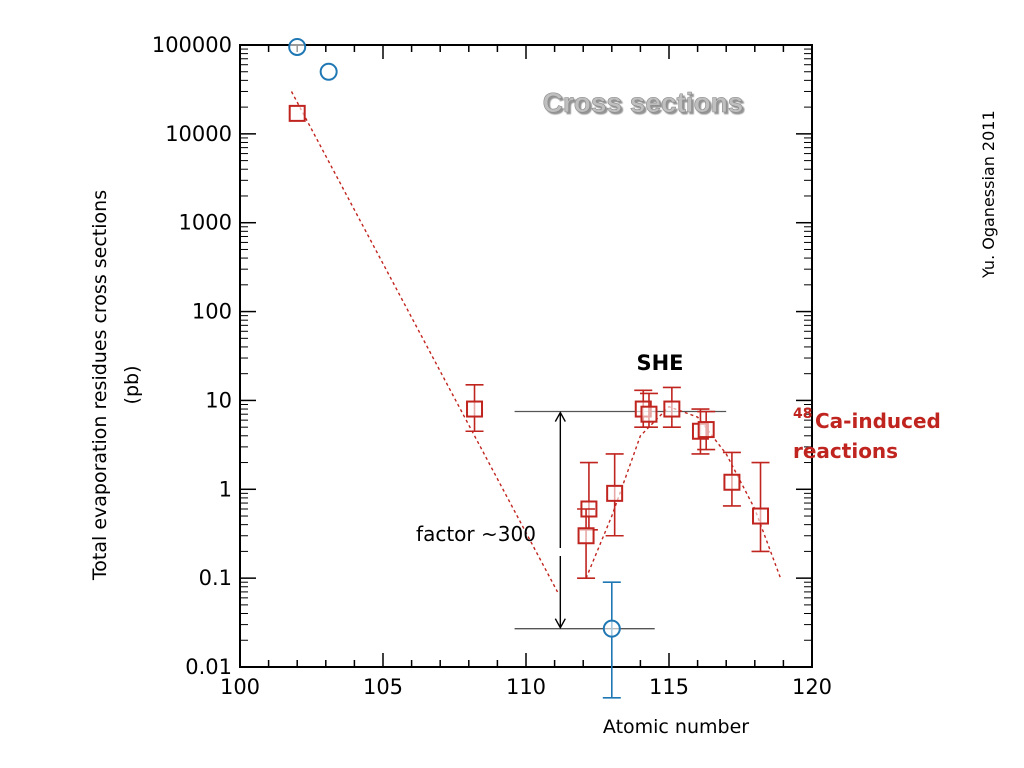 This screenshot has width=1024, height=768. I want to click on ca-mass-superscript: 48, so click(802, 414).